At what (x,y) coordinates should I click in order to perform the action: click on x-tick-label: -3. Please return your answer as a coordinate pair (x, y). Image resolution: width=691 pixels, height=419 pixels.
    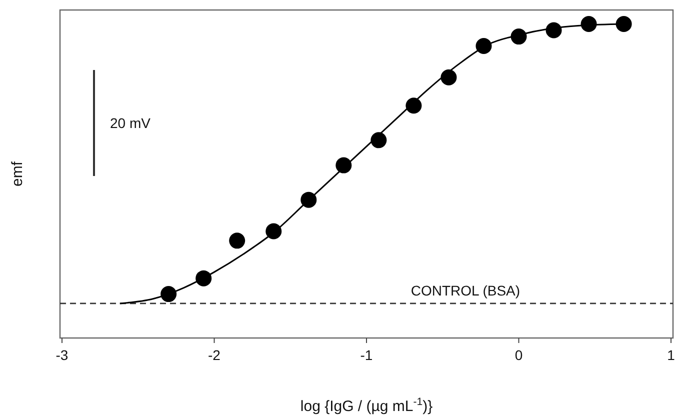
    Looking at the image, I should click on (62, 355).